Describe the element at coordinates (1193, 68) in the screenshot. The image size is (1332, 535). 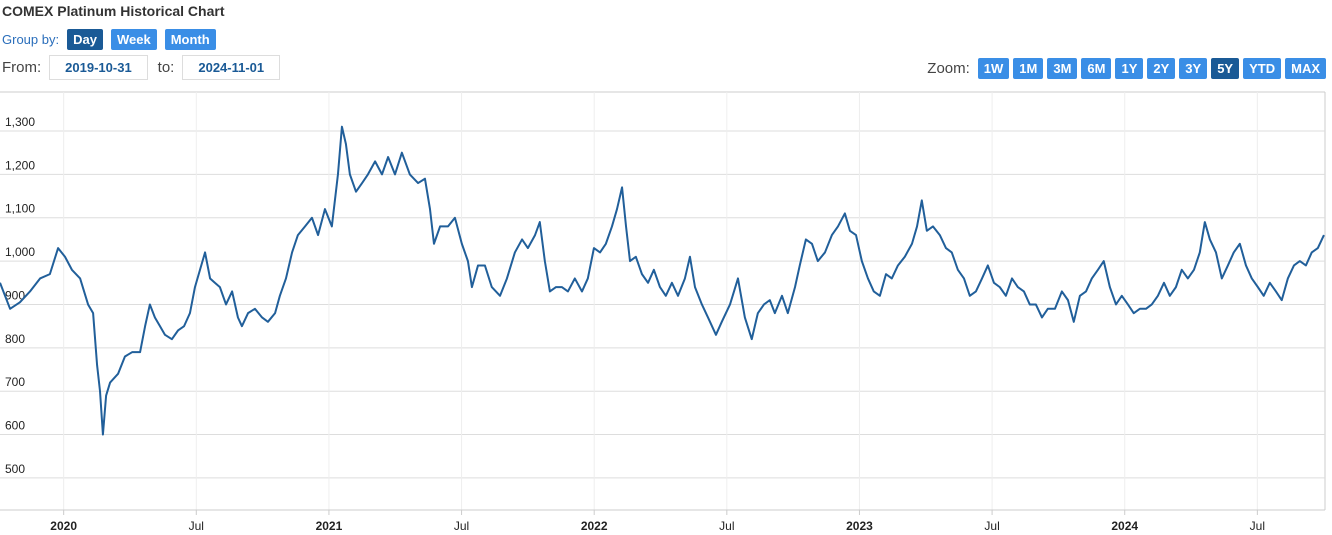
I see `button: 3Y` at that location.